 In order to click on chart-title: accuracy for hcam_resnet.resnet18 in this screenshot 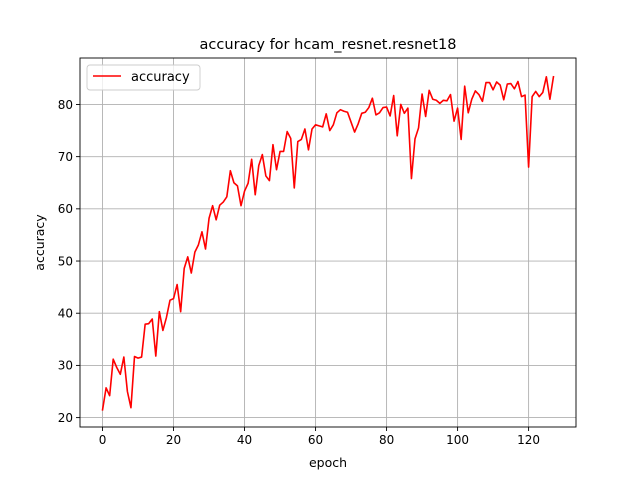, I will do `click(328, 45)`.